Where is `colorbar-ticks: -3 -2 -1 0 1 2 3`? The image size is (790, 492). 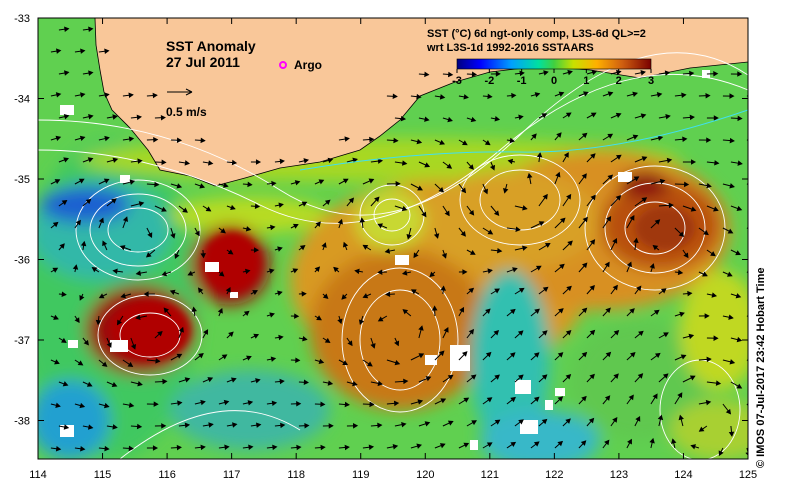
colorbar-ticks: -3 -2 -1 0 1 2 3 is located at coordinates (553, 78).